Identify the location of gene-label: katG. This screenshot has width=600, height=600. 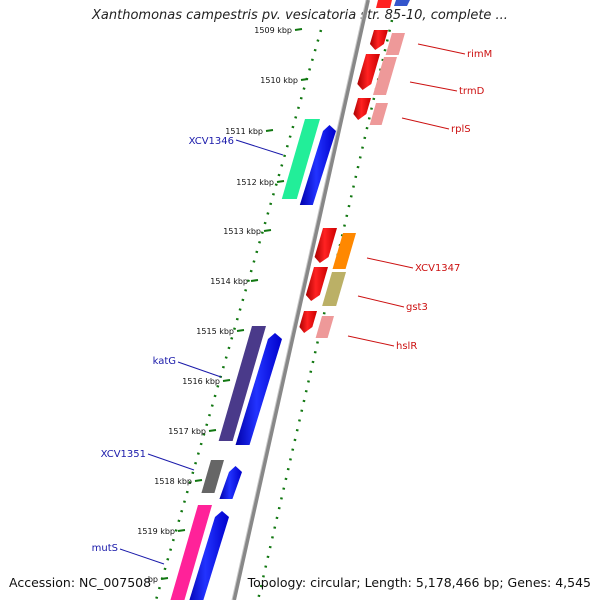
(164, 361).